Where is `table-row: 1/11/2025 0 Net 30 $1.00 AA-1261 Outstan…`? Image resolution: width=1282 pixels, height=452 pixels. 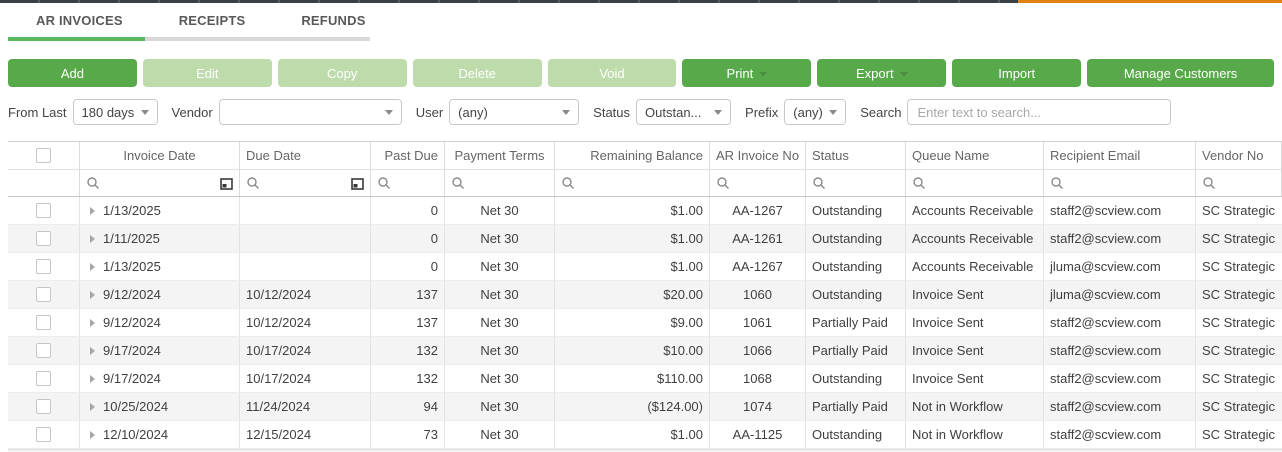 table-row: 1/11/2025 0 Net 30 $1.00 AA-1261 Outstan… is located at coordinates (645, 239).